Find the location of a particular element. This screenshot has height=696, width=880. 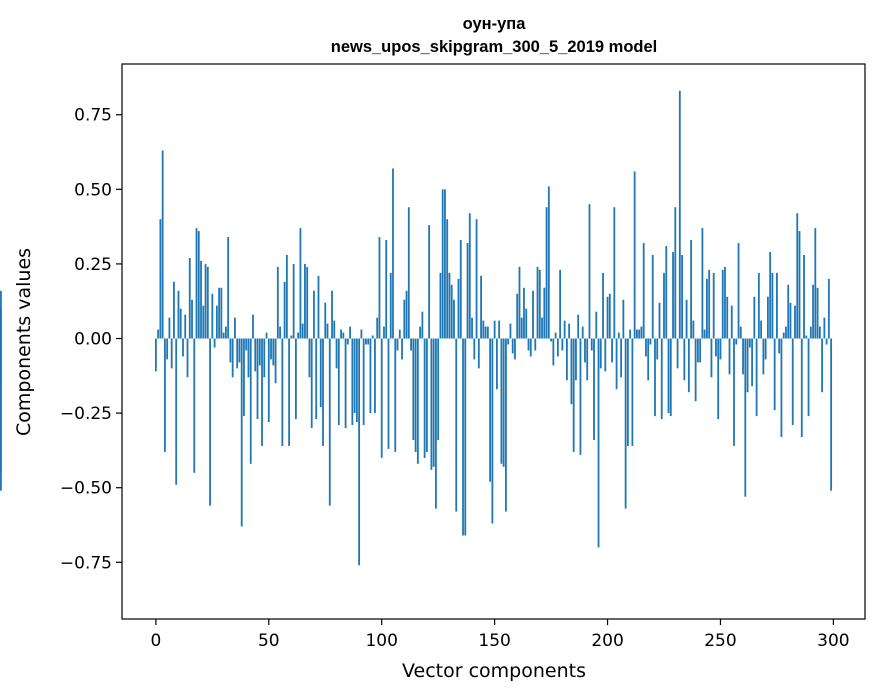

y-tick-label-3: 0.00 is located at coordinates (93, 340).